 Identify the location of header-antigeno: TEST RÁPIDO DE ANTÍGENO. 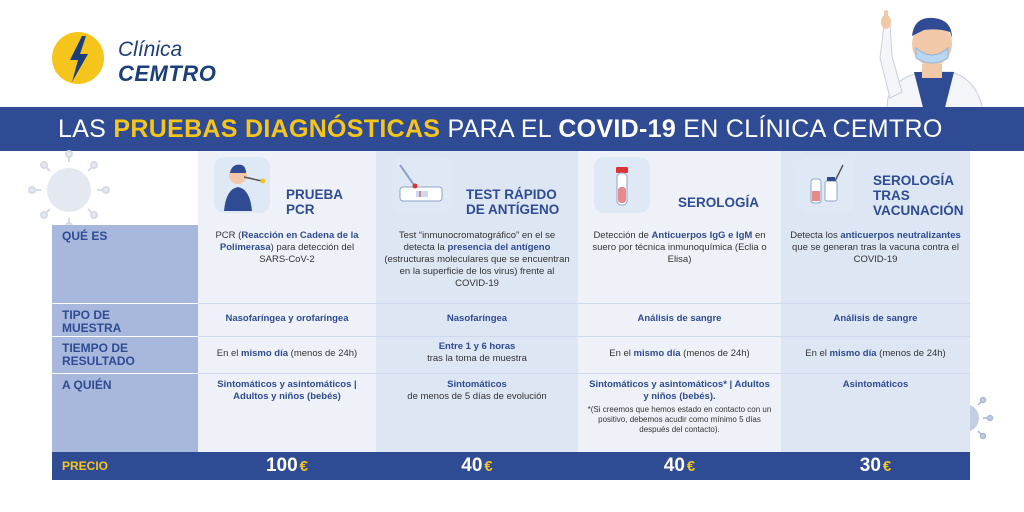
(477, 188).